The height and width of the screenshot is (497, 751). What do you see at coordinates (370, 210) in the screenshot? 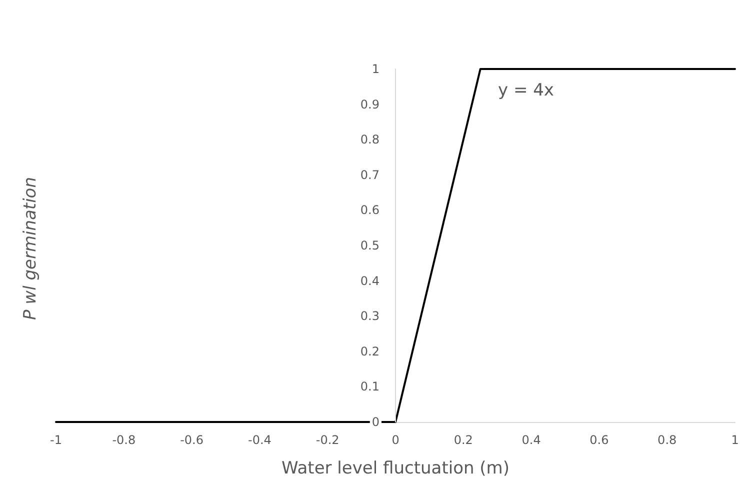
I see `y-tick-label: 0.6` at bounding box center [370, 210].